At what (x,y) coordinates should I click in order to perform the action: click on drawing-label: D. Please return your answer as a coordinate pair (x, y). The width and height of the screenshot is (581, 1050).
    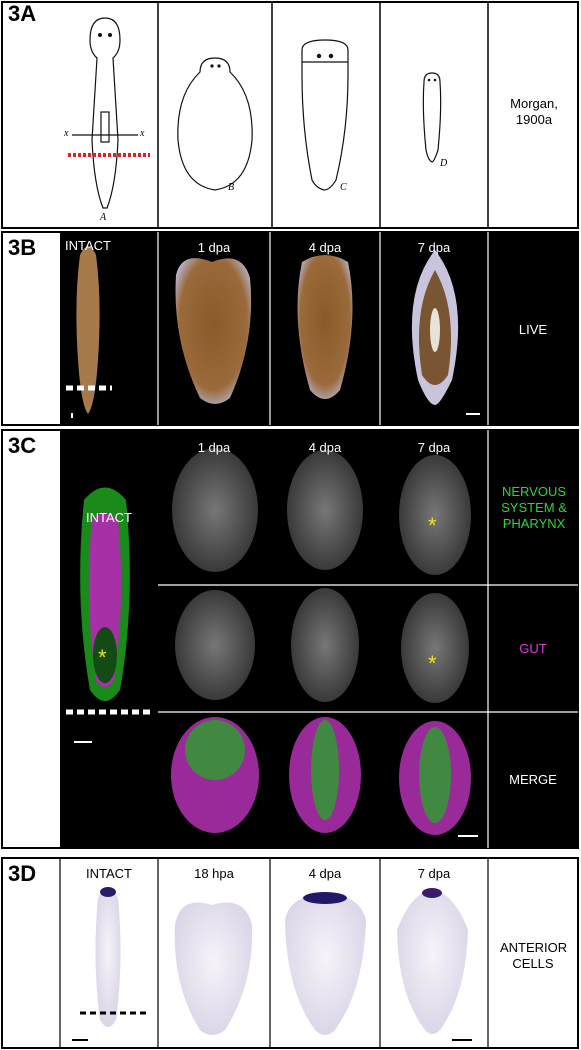
    Looking at the image, I should click on (444, 163).